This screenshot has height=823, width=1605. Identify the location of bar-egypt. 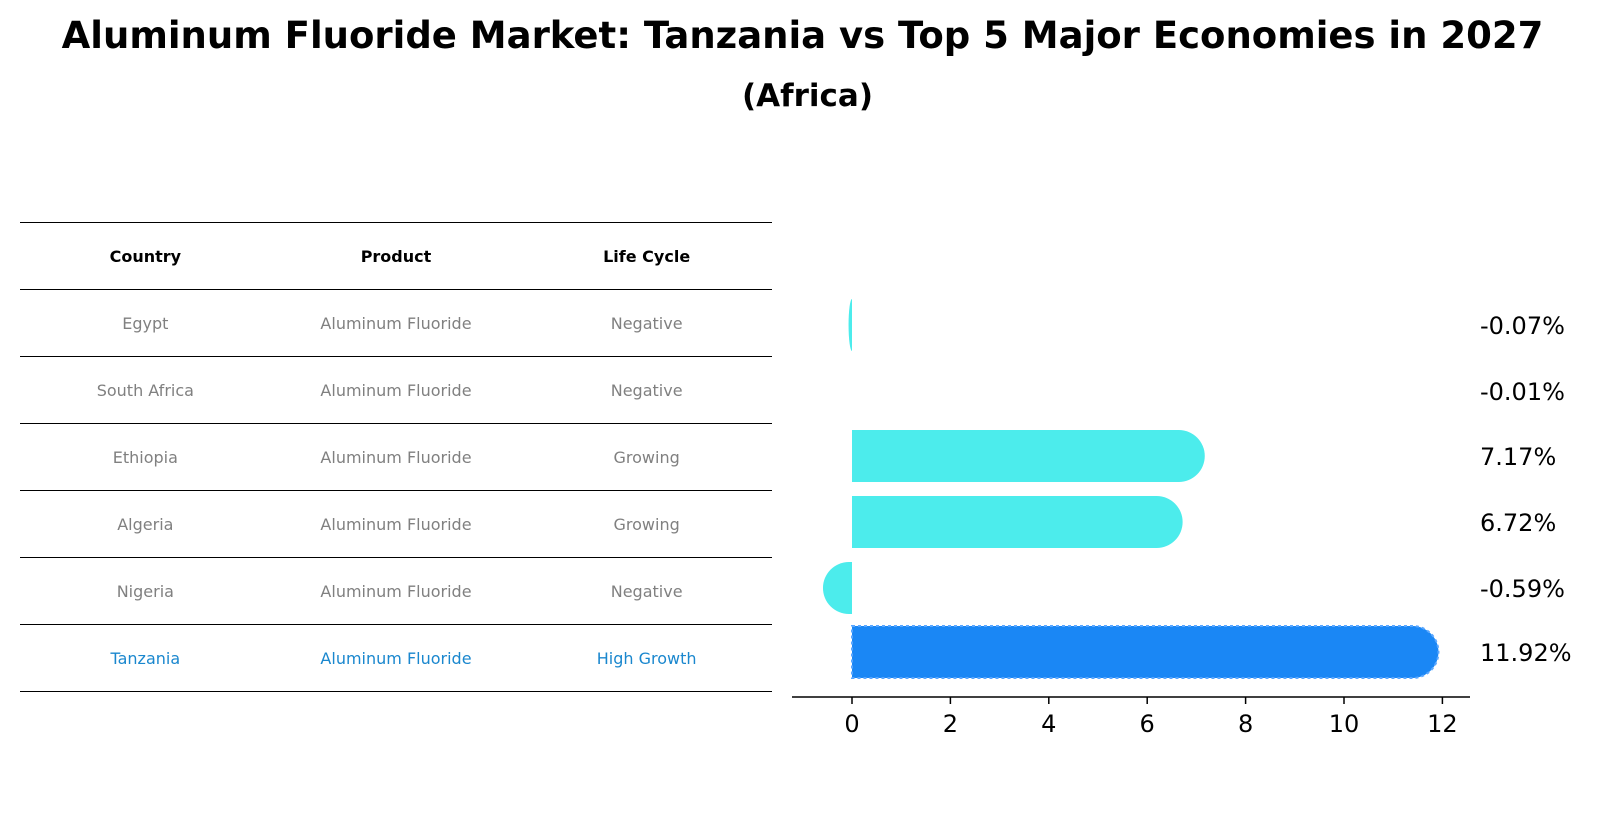
(850, 325).